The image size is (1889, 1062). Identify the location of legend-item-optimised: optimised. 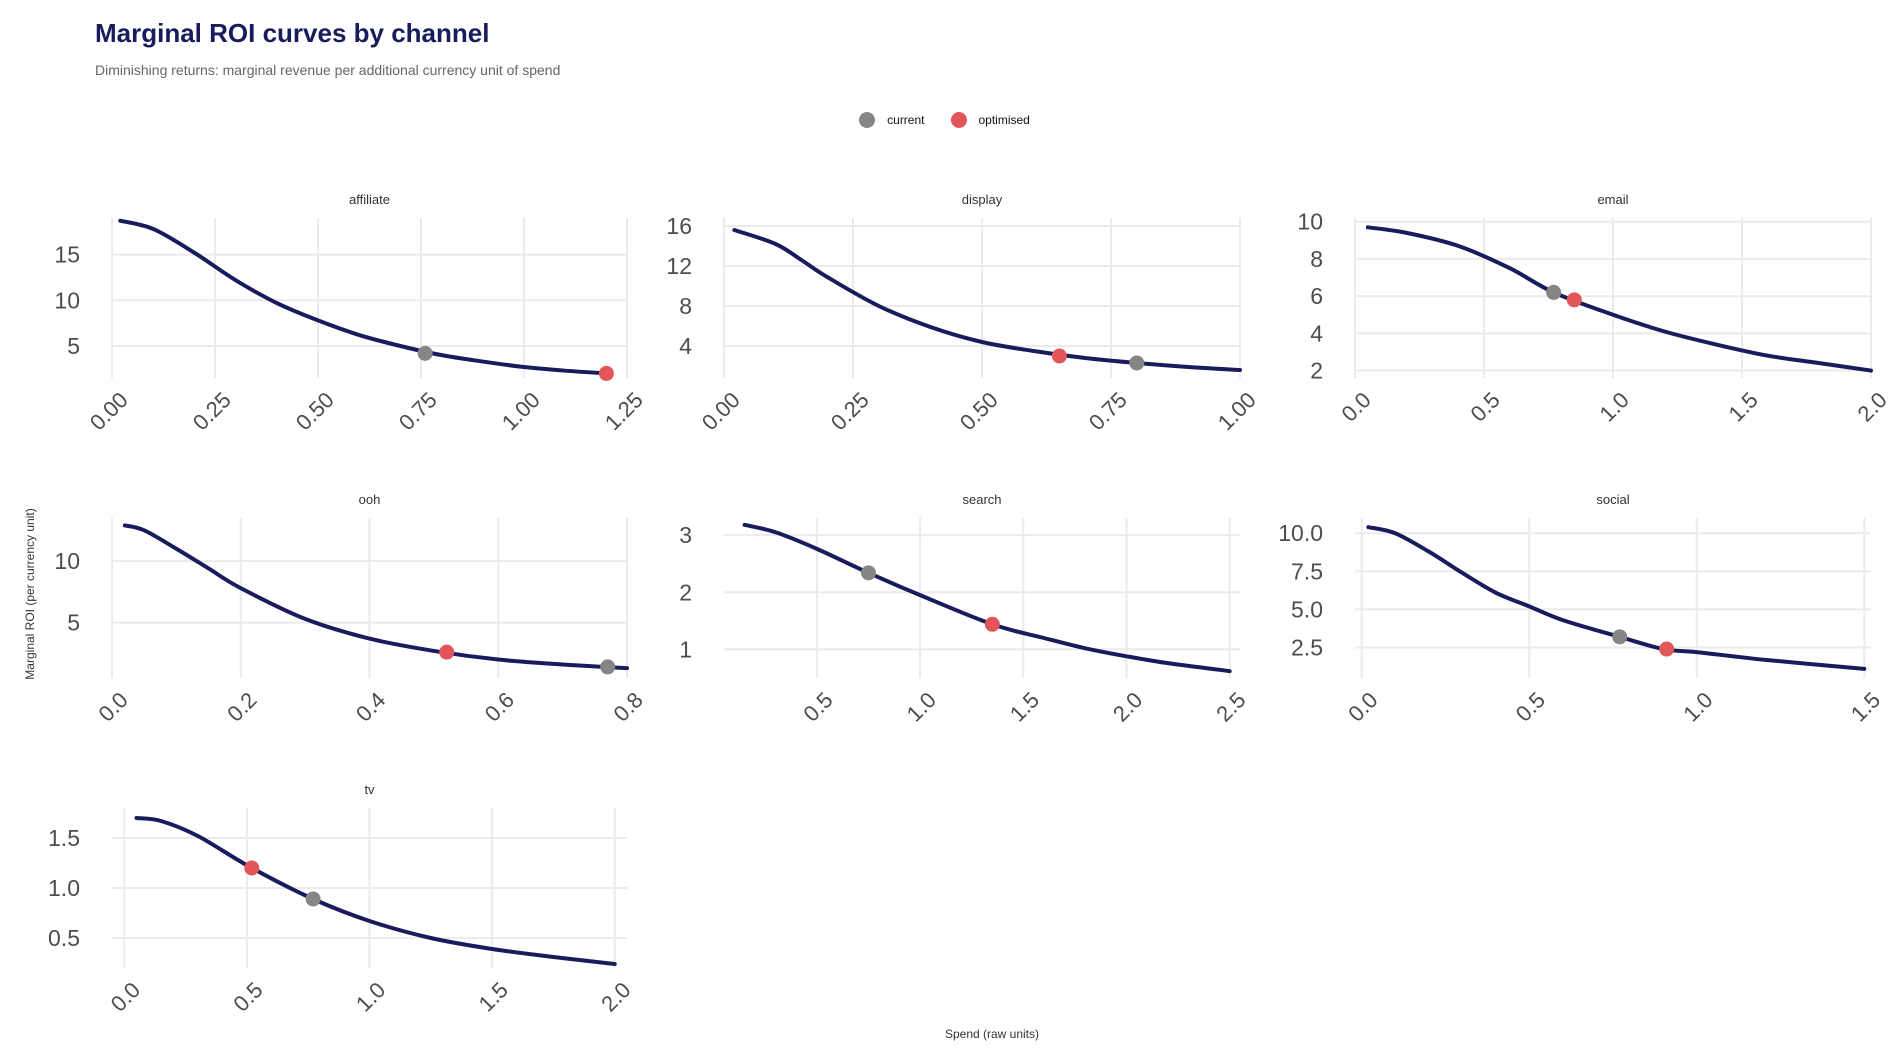
(990, 120).